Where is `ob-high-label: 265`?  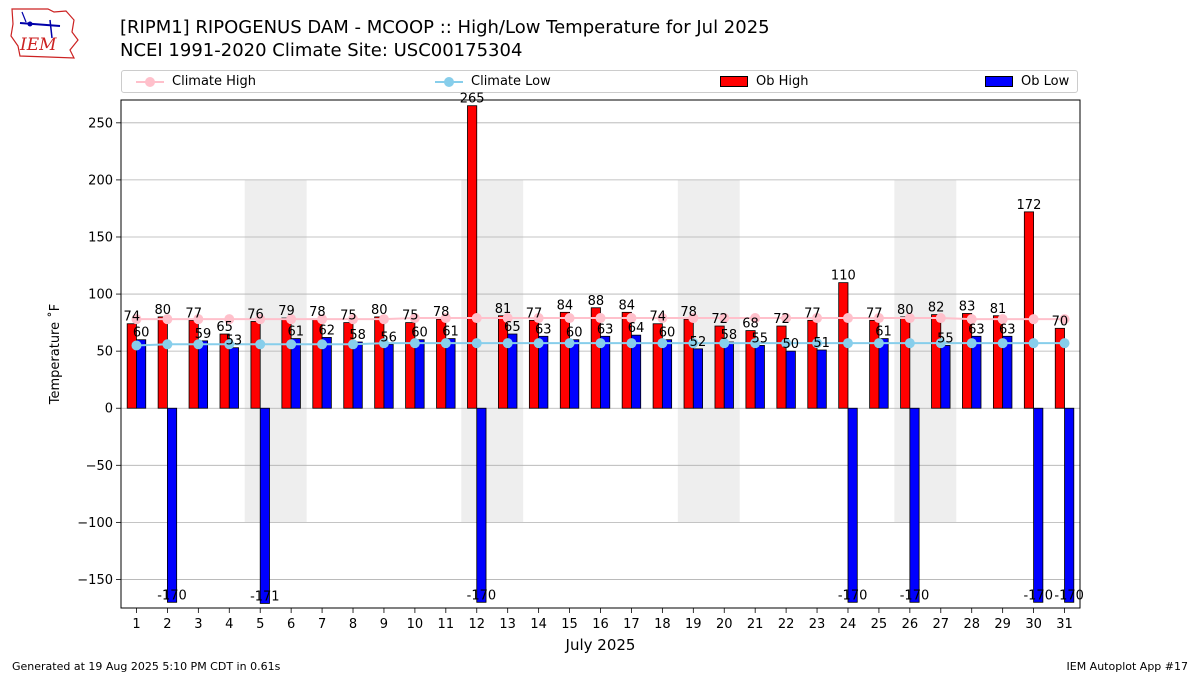
ob-high-label: 265 is located at coordinates (472, 99).